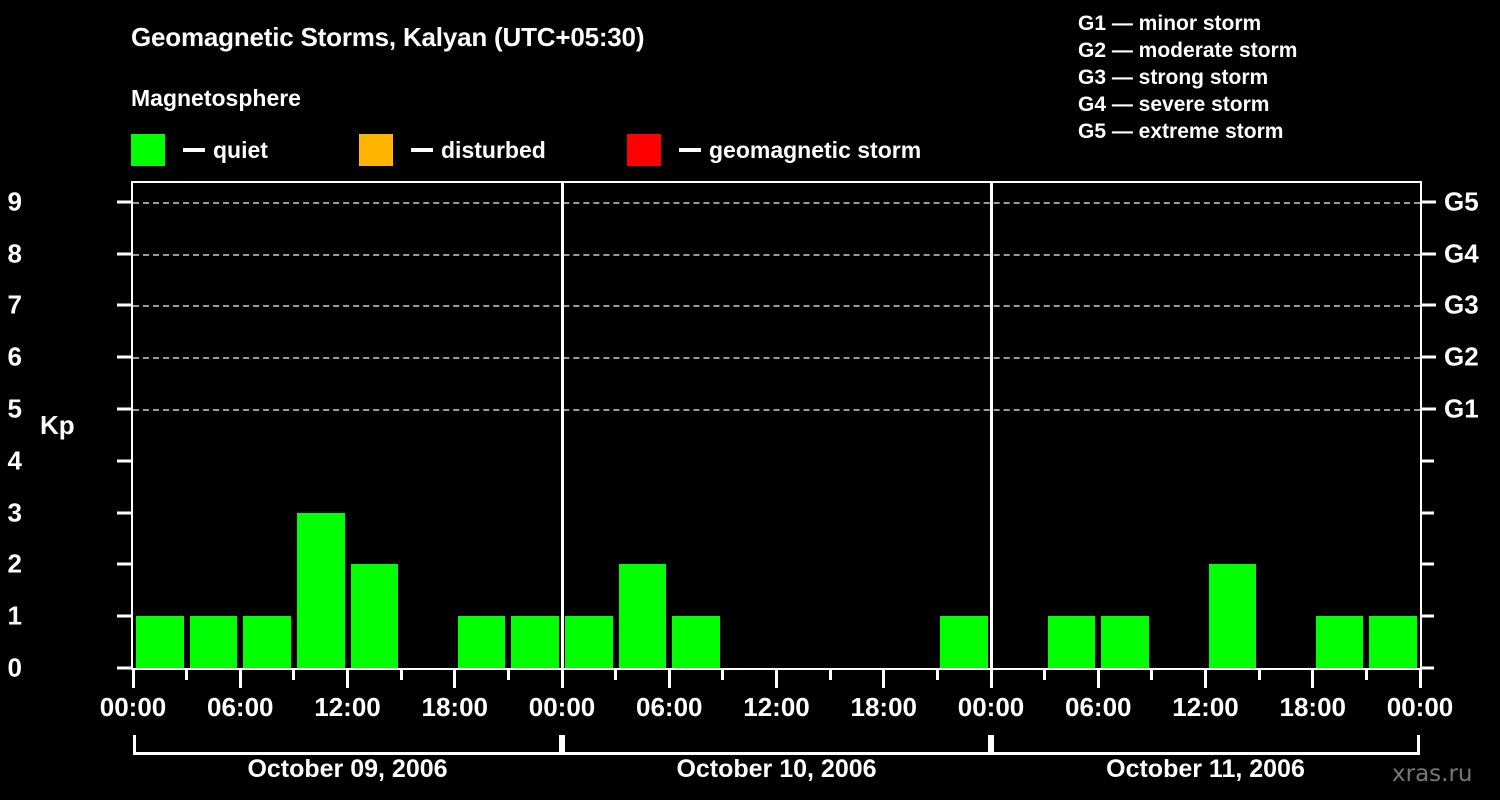 This screenshot has height=800, width=1500. Describe the element at coordinates (1313, 707) in the screenshot. I see `x-tick-label-11: 18:00` at that location.